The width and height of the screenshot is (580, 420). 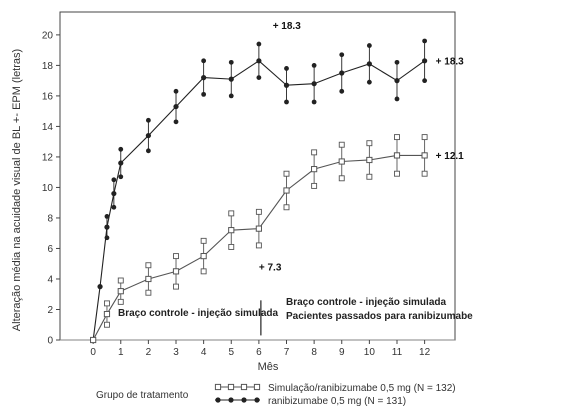 What do you see at coordinates (287, 26) in the screenshot?
I see `annotation-0: + 18.3` at bounding box center [287, 26].